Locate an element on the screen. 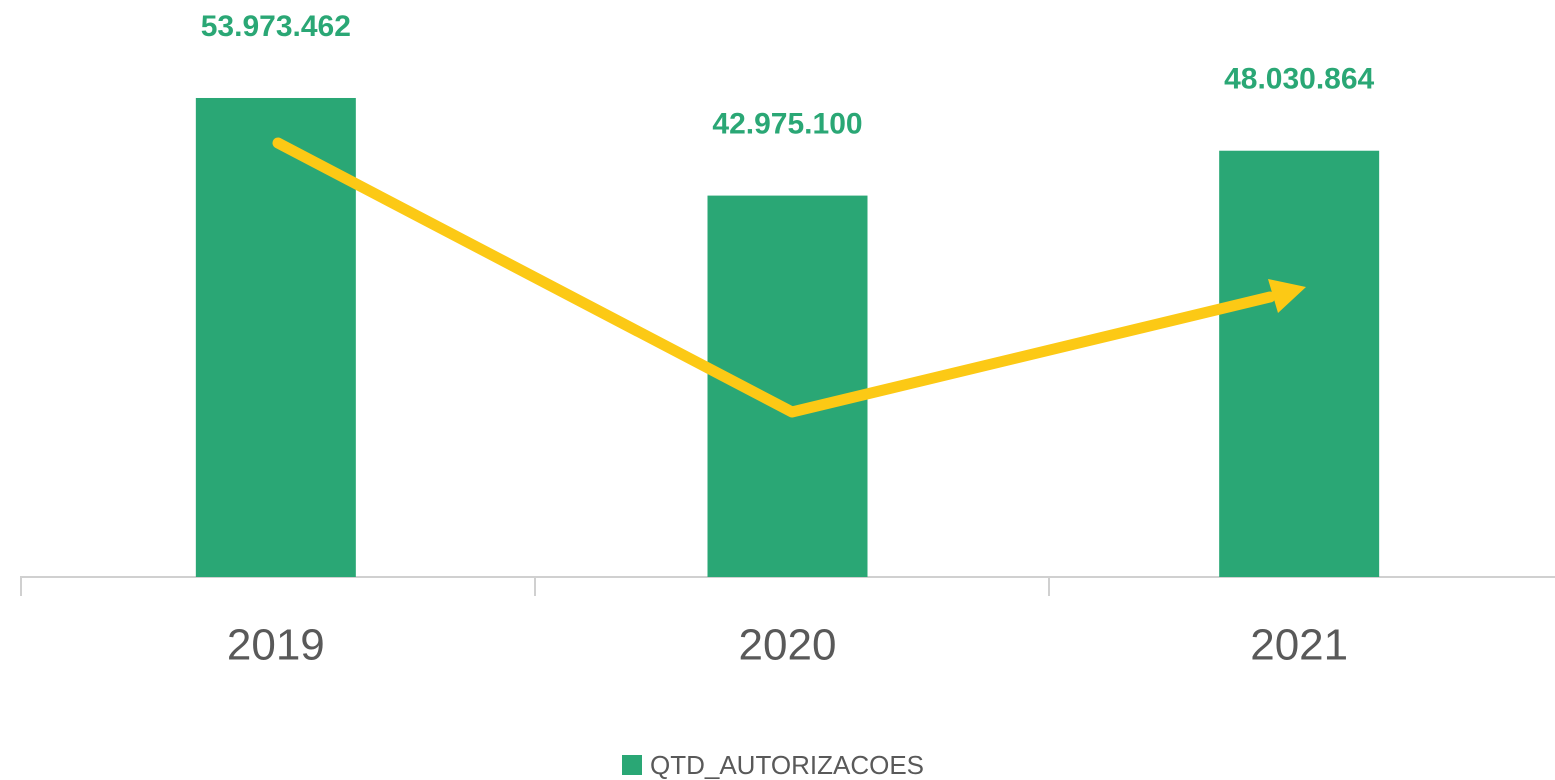 The image size is (1555, 780). x-tick-label: 2020 is located at coordinates (788, 645).